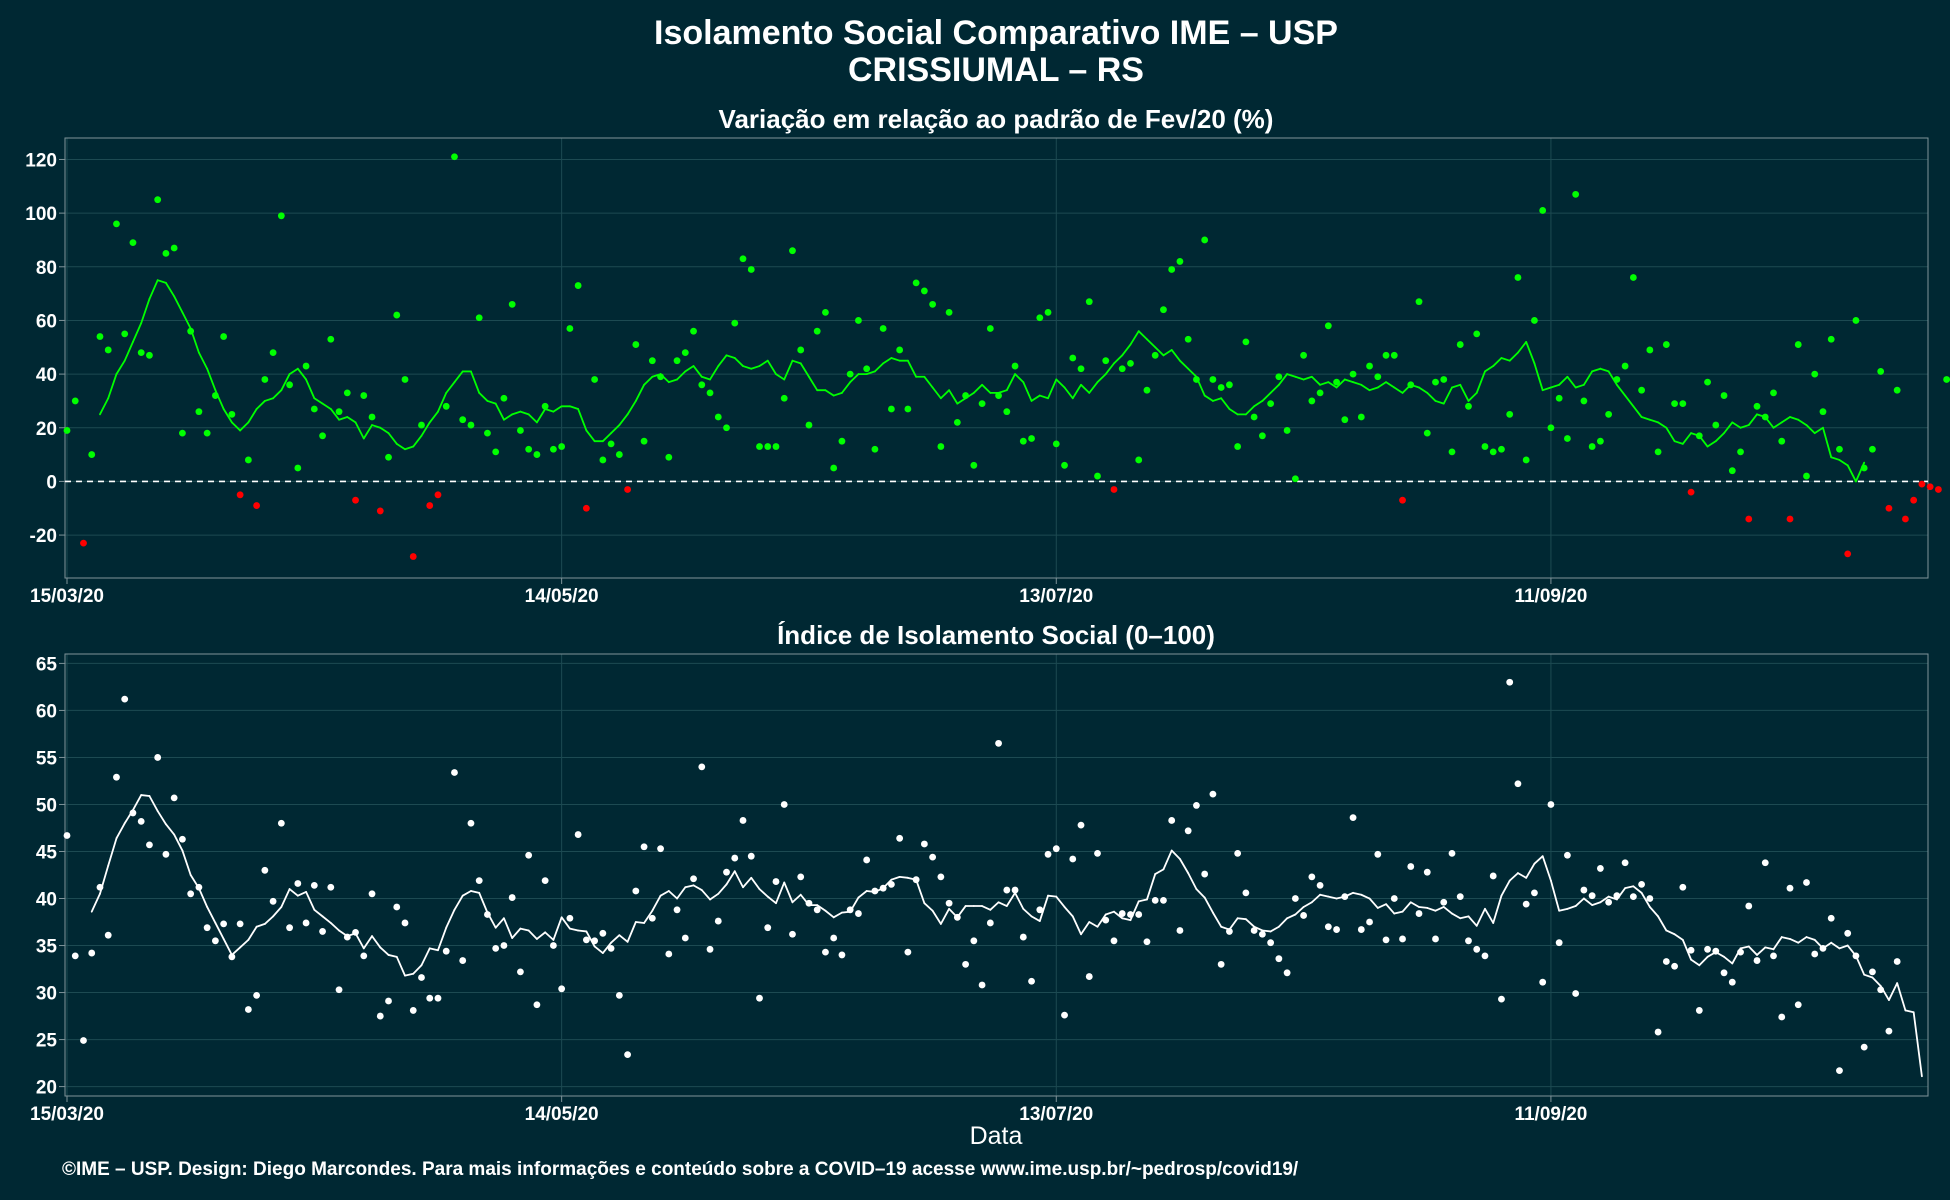  What do you see at coordinates (46, 1088) in the screenshot?
I see `y-tick-label: 20` at bounding box center [46, 1088].